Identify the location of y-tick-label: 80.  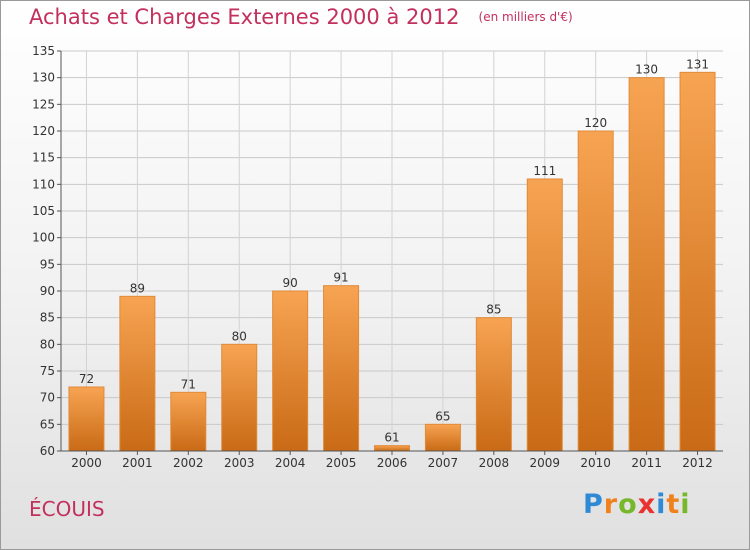
(47, 344).